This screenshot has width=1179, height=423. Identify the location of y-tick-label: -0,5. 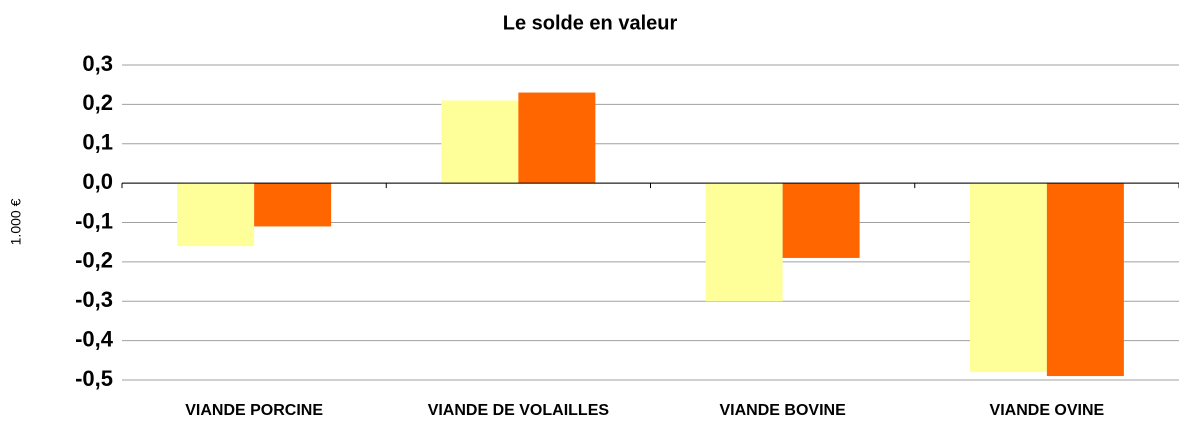
(94, 378).